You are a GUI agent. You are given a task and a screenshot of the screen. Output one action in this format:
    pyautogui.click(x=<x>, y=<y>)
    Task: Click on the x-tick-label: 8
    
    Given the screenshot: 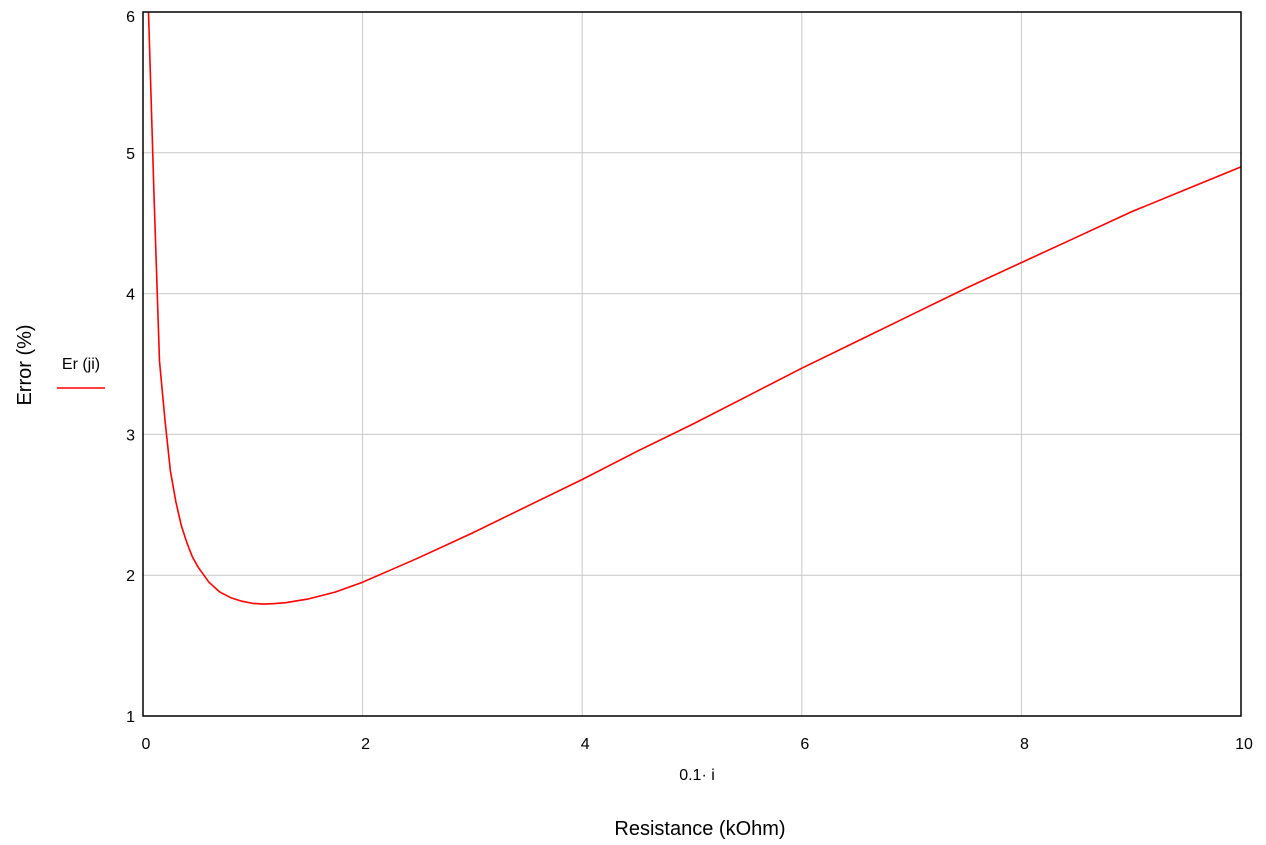 What is the action you would take?
    pyautogui.click(x=1024, y=744)
    